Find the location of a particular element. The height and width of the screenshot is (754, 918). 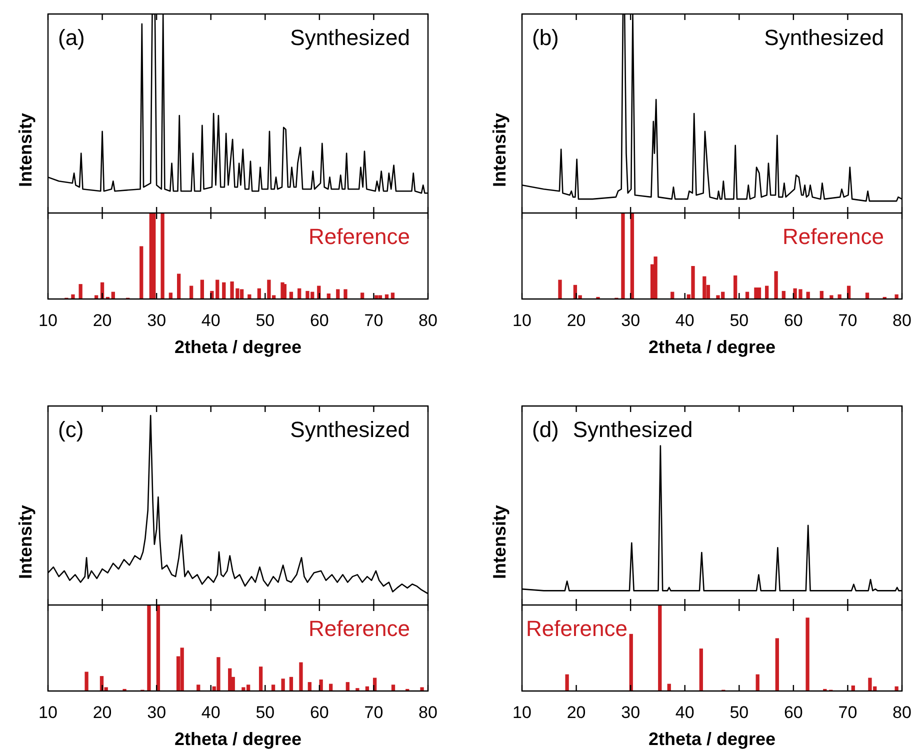

annotation: (a) is located at coordinates (71, 37).